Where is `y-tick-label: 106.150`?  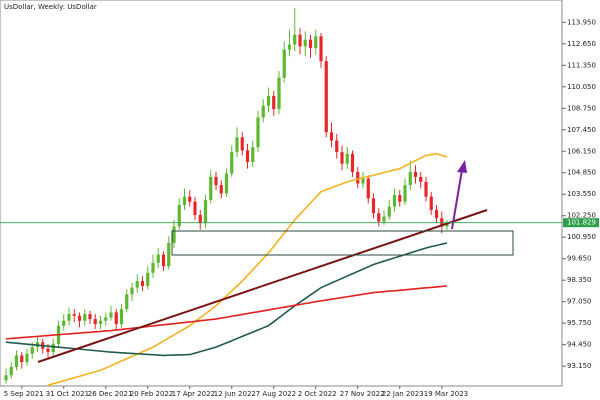
y-tick-label: 106.150 is located at coordinates (581, 151).